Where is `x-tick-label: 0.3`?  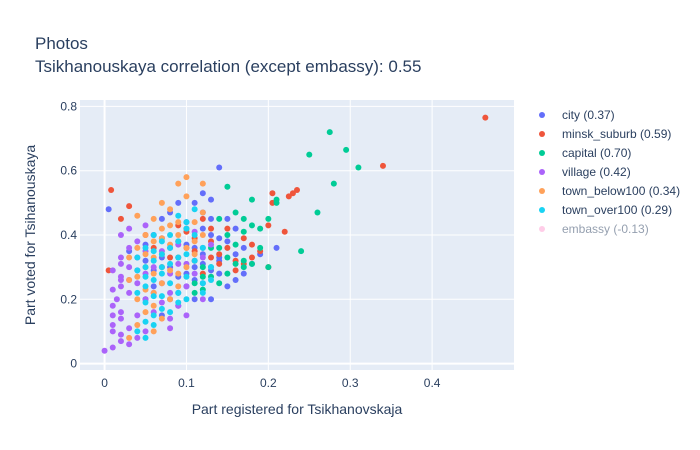 x-tick-label: 0.3 is located at coordinates (350, 383).